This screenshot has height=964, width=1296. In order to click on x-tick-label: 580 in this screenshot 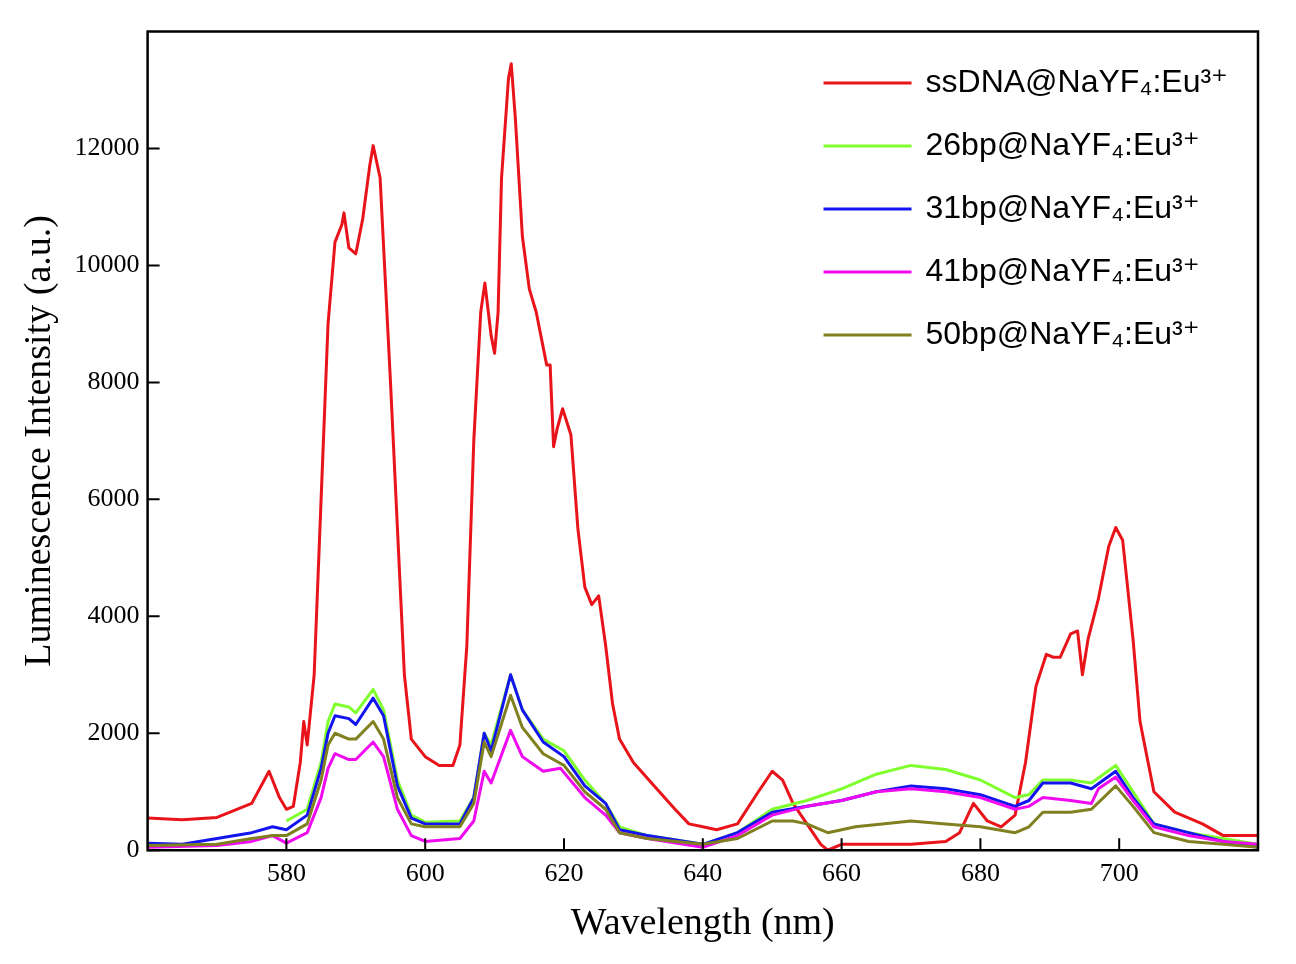, I will do `click(286, 872)`.